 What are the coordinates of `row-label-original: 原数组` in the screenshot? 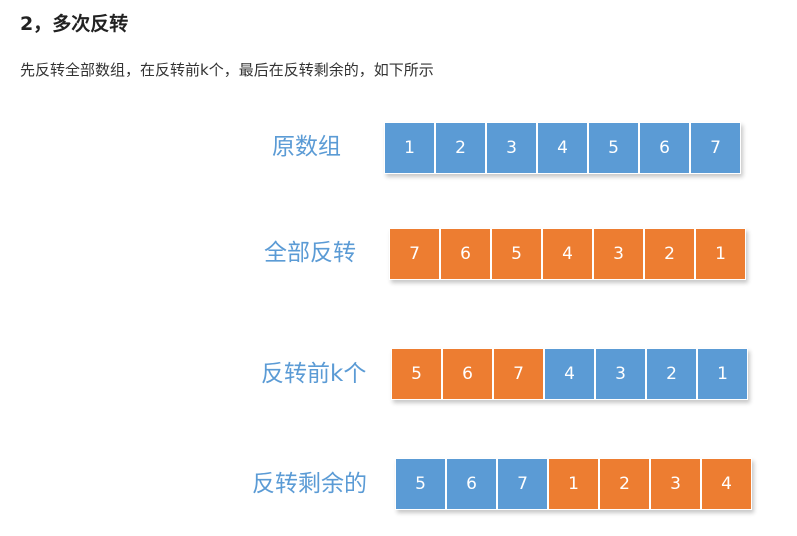 It's located at (306, 147).